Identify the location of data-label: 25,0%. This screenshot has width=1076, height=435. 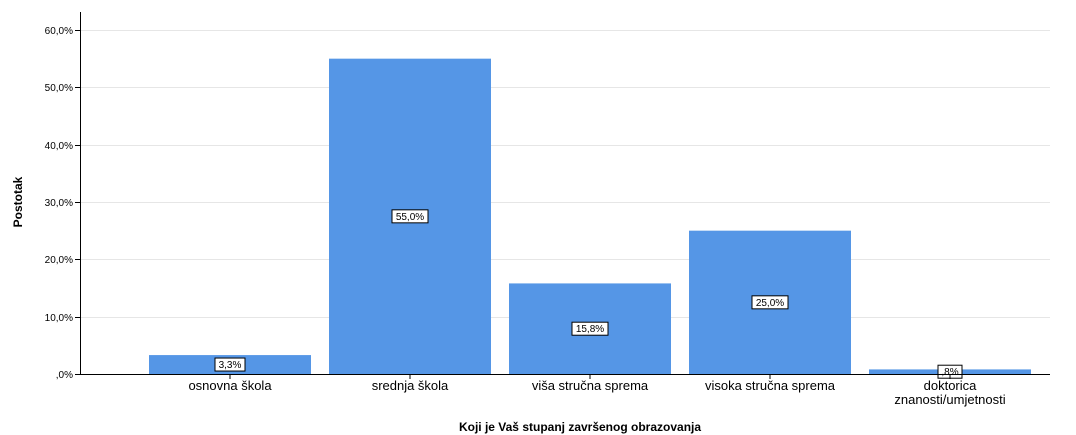
(770, 303).